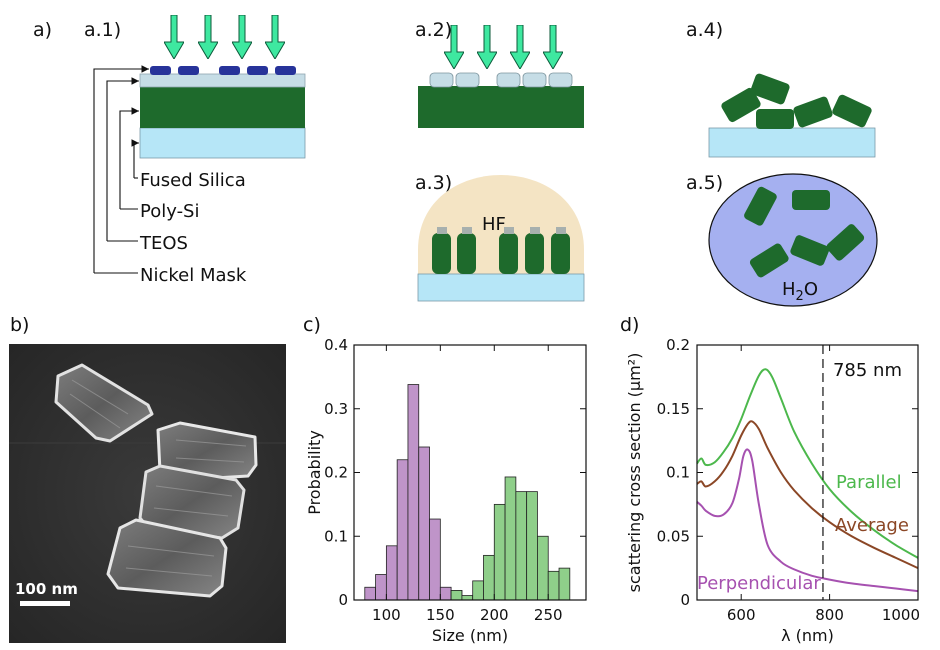 Image resolution: width=940 pixels, height=650 pixels. What do you see at coordinates (336, 345) in the screenshot?
I see `y-tick-label: 0.4` at bounding box center [336, 345].